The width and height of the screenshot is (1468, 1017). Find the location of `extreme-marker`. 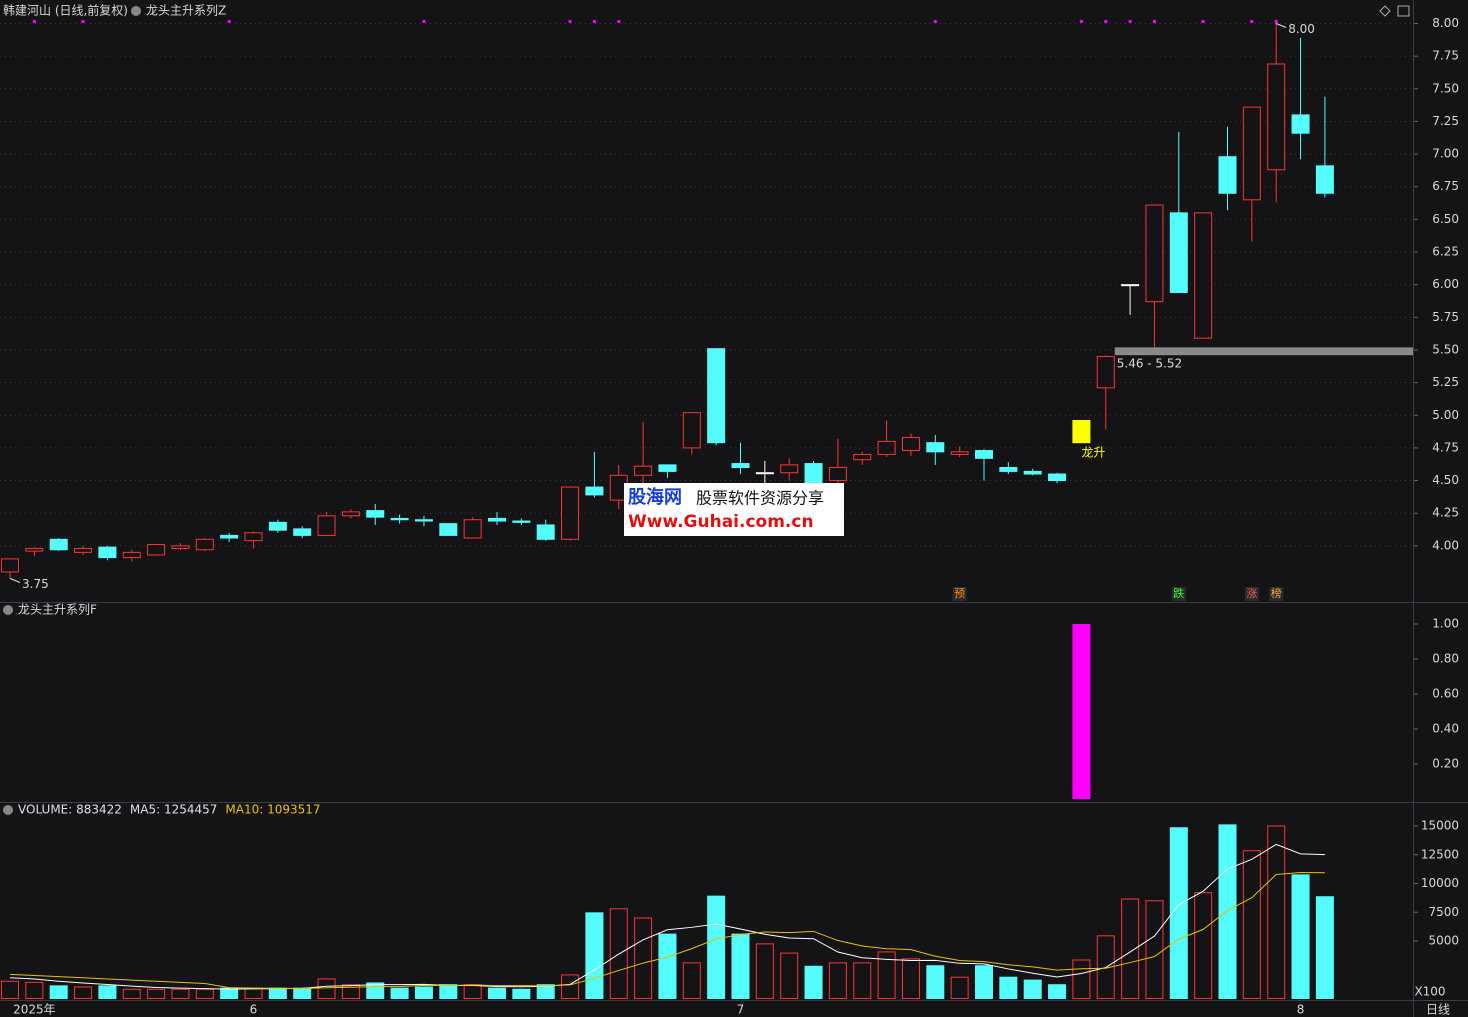

extreme-marker is located at coordinates (15, 580).